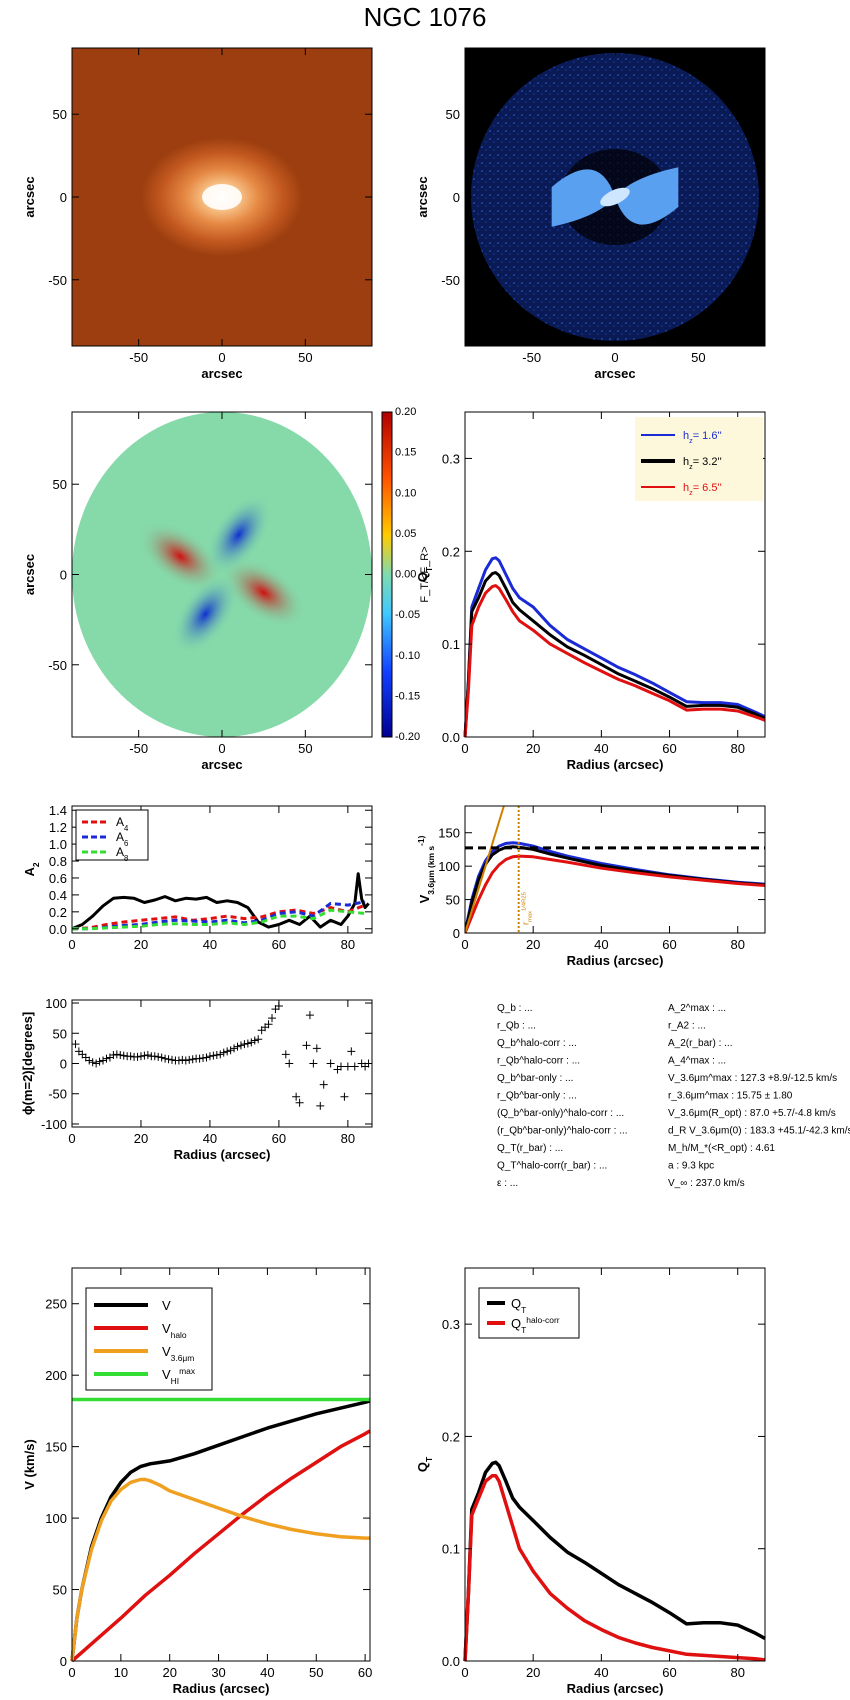  Describe the element at coordinates (425, 17) in the screenshot. I see `page-title: NGC 1076` at that location.